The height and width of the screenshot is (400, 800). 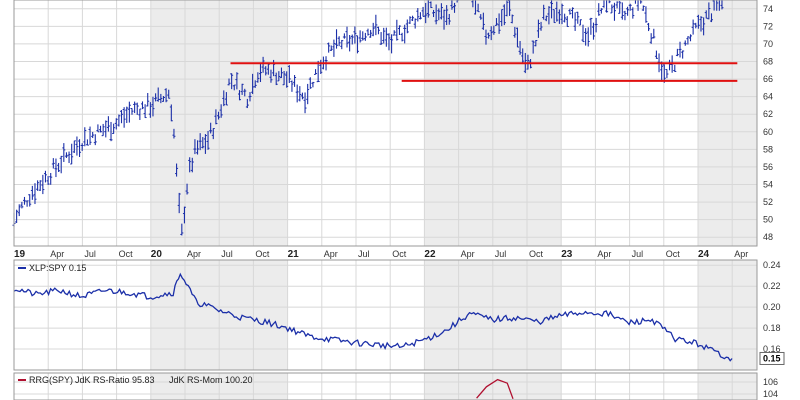 I want to click on rrg-legend-item: JdK RS-Mom 100.20, so click(x=211, y=380).